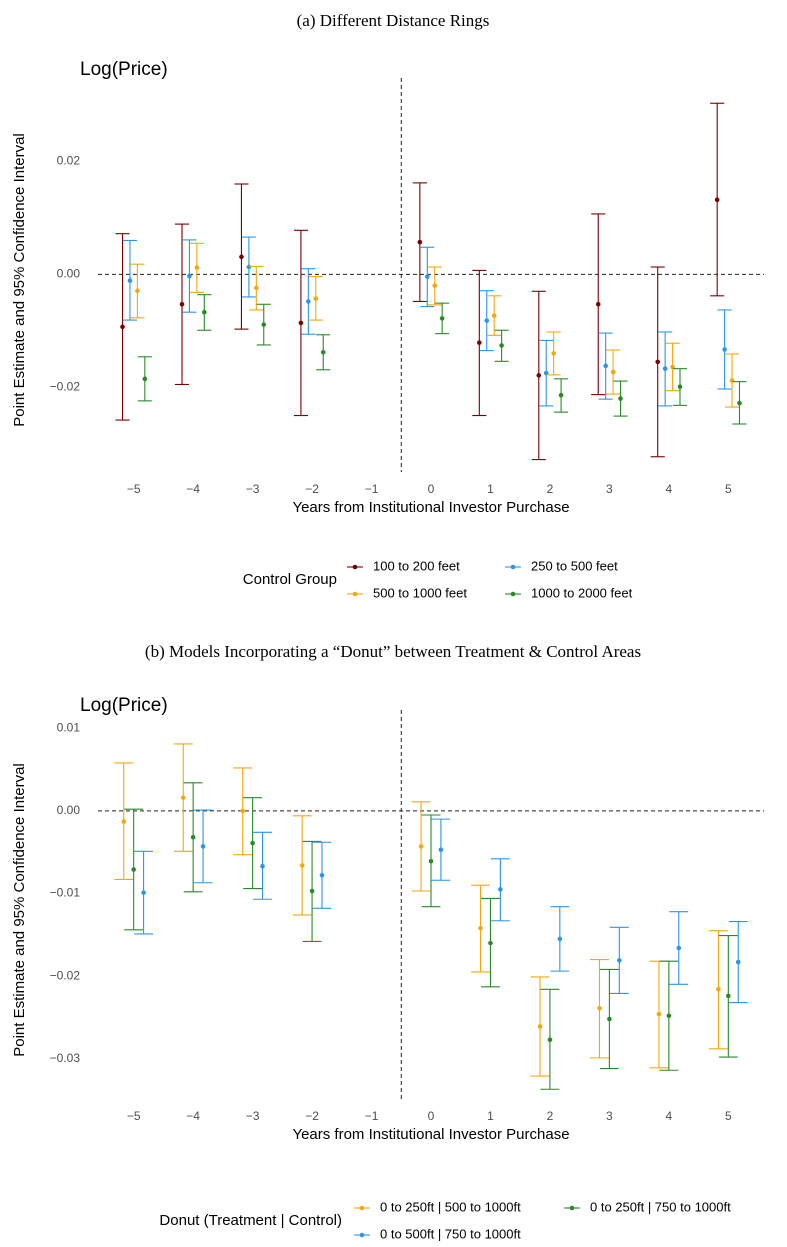 This screenshot has height=1247, width=787. Describe the element at coordinates (450, 1233) in the screenshot. I see `legend-label: 0 to 500ft | 750 to 1000ft` at that location.